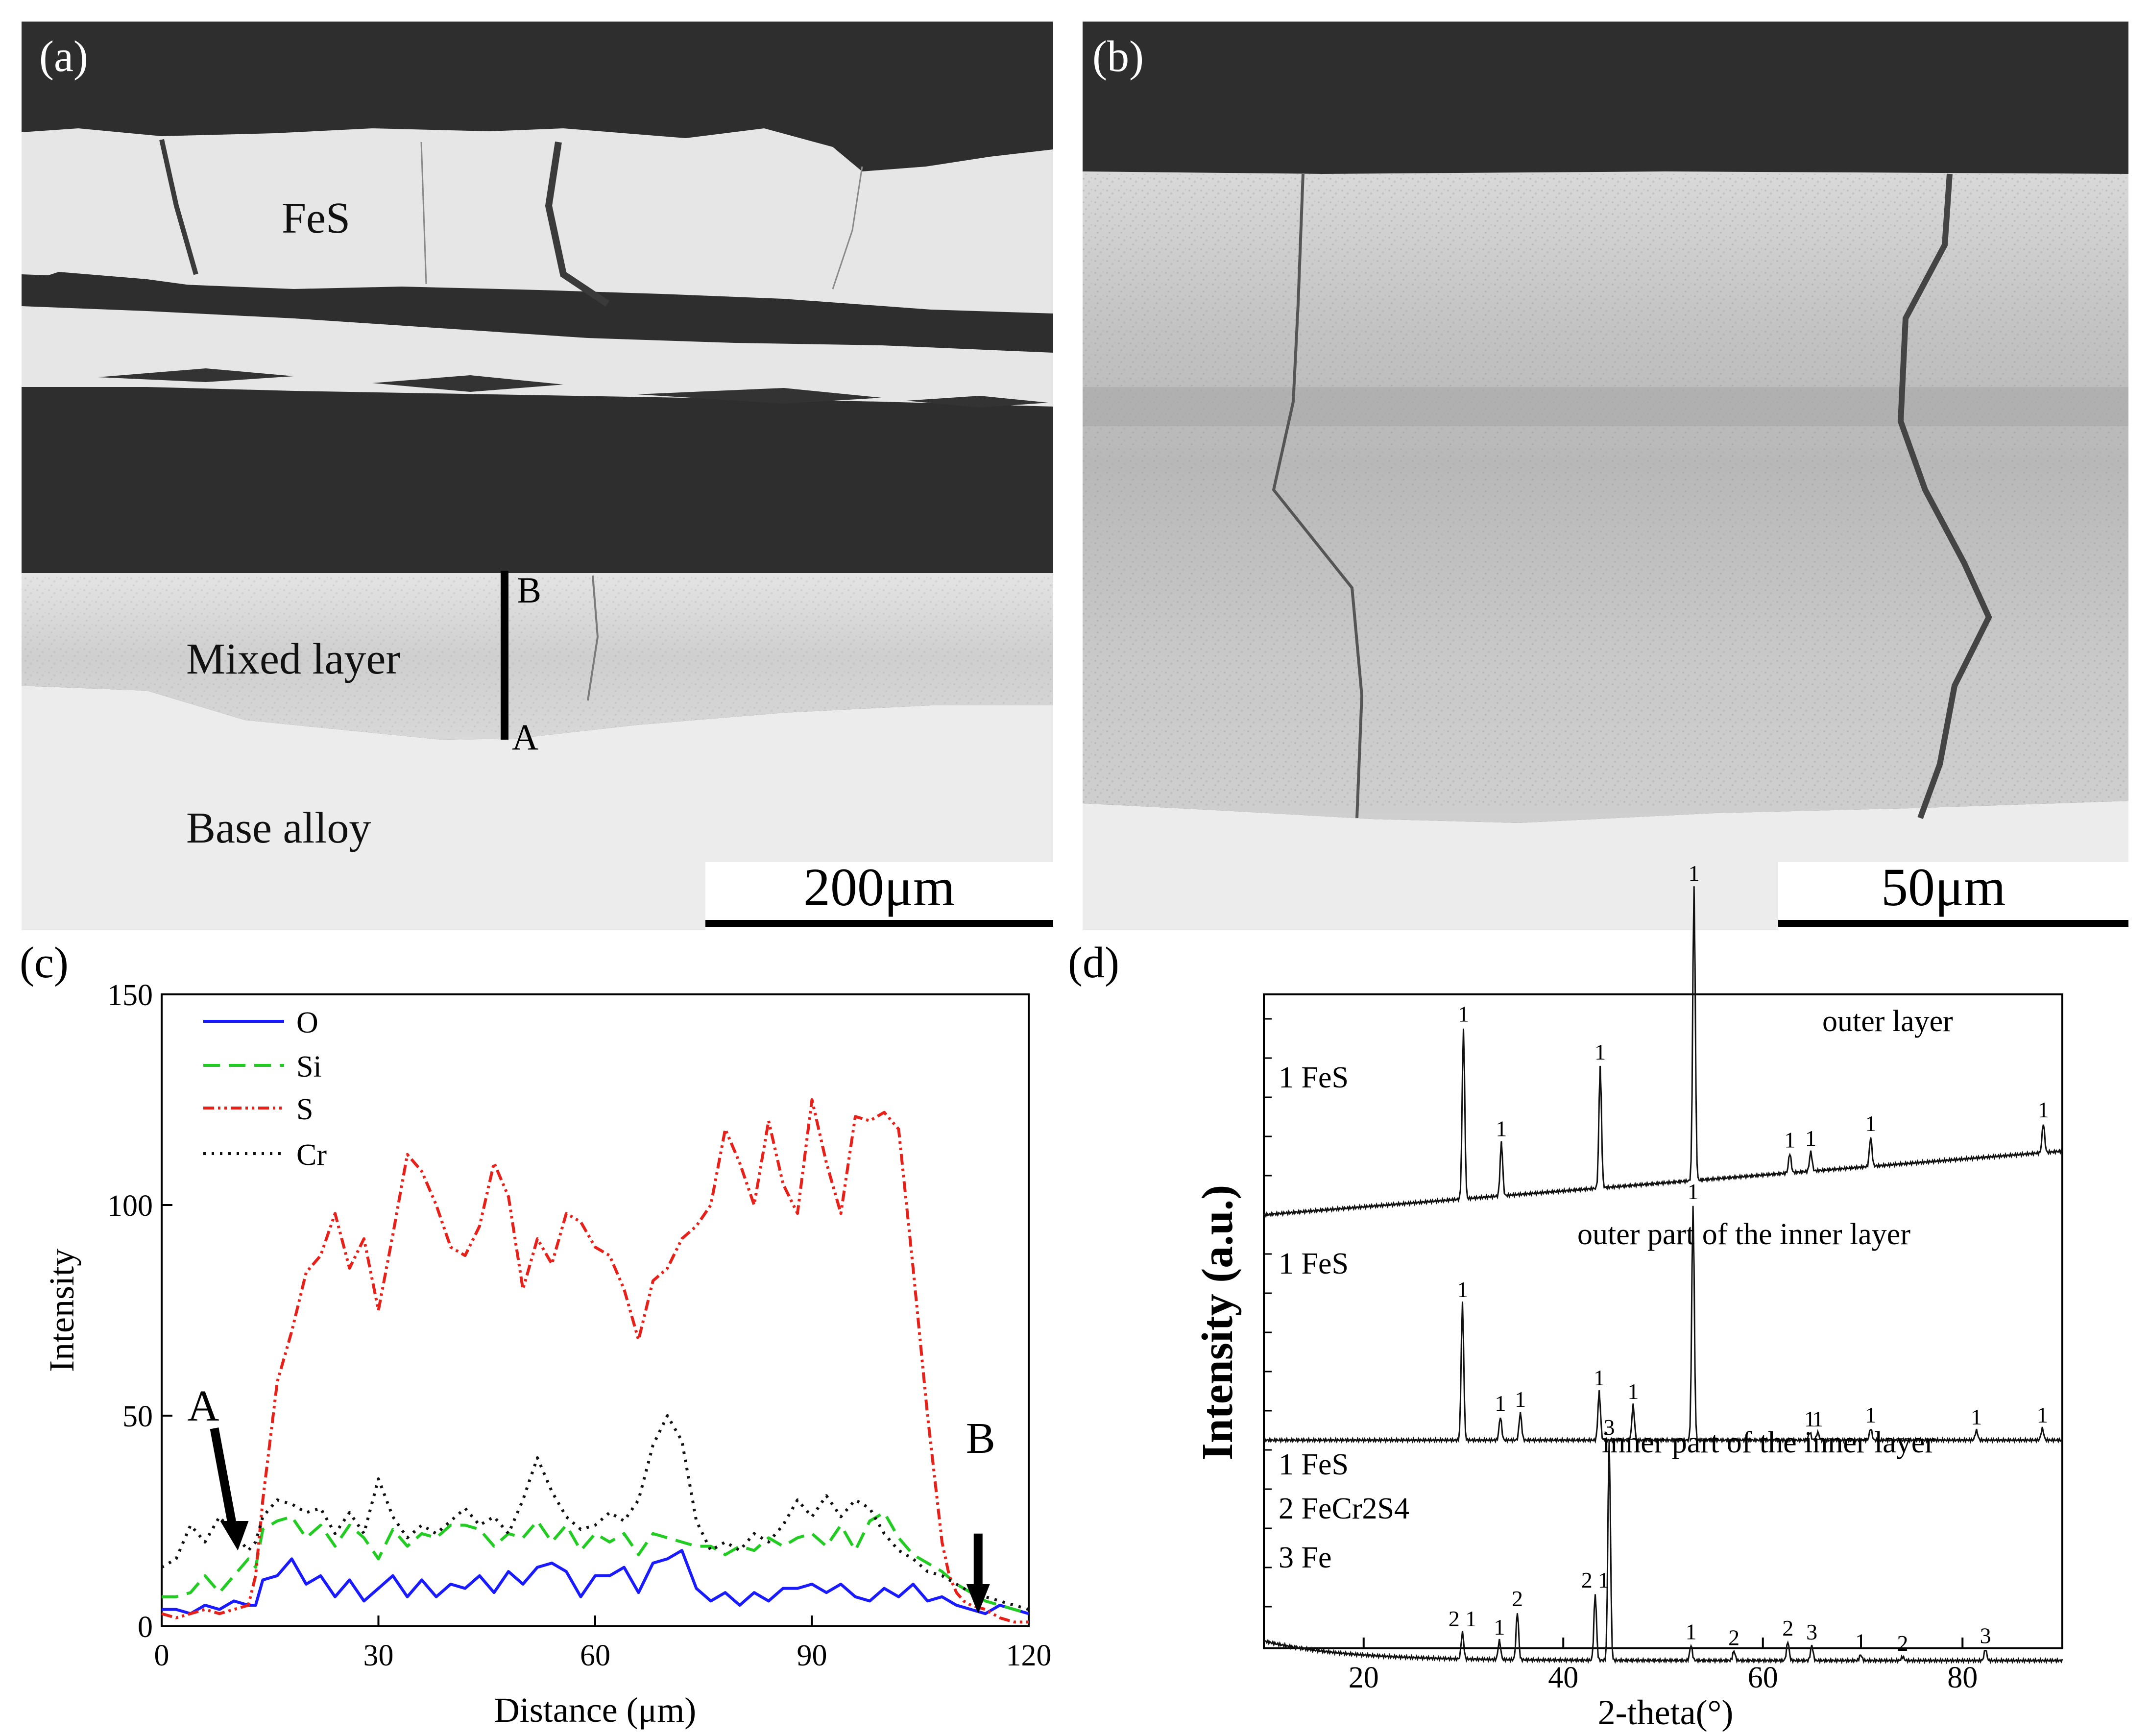 This screenshot has height=1736, width=2150. Describe the element at coordinates (1962, 1678) in the screenshot. I see `x-tick-label-d: 80` at that location.